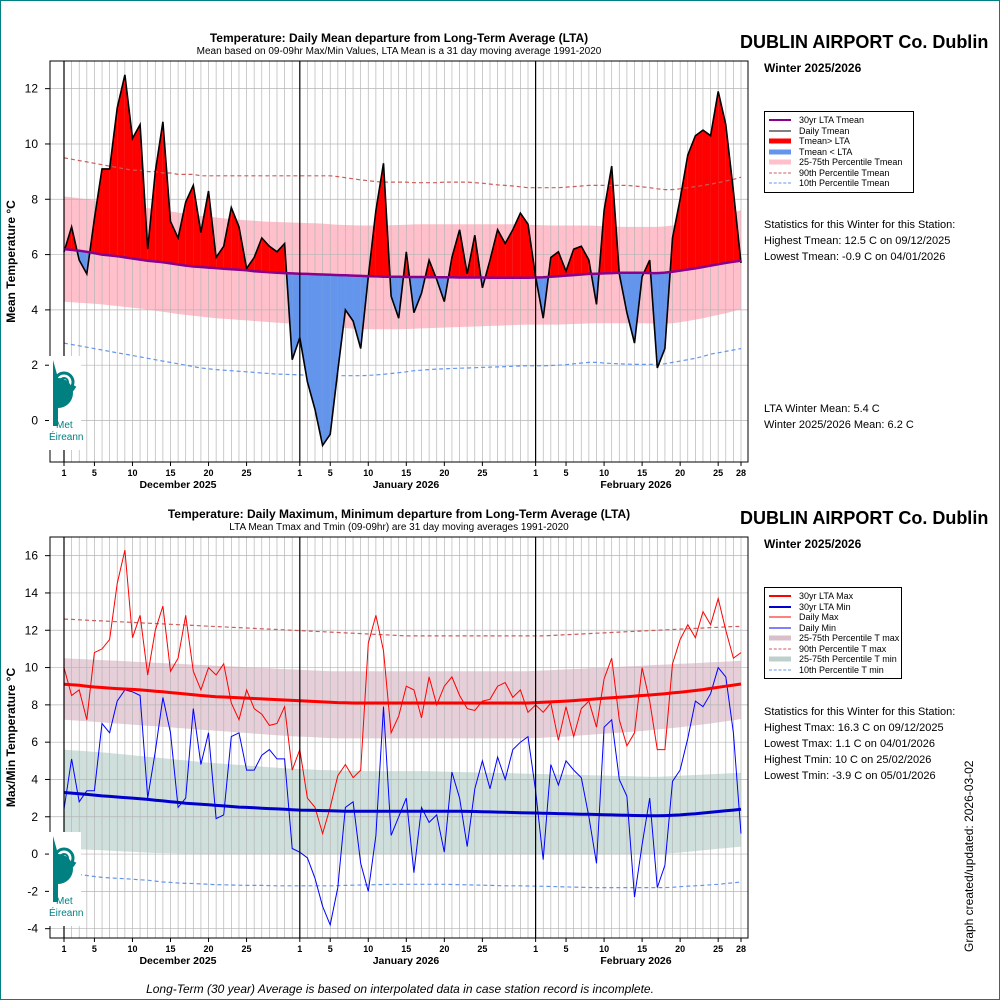  I want to click on stat-line: Lowest Tmax: 1.1 C on 04/01/2026, so click(850, 744).